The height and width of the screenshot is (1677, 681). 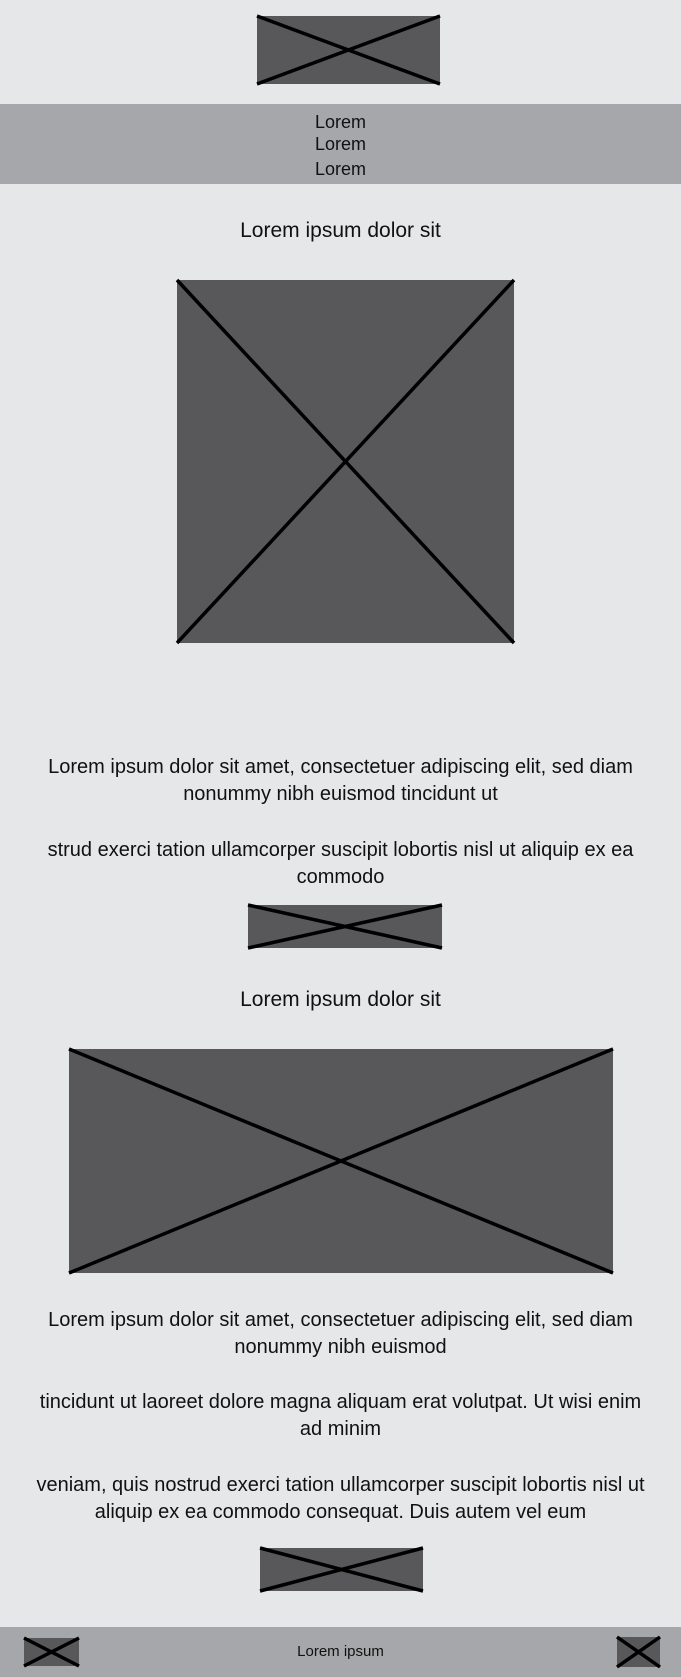 What do you see at coordinates (340, 999) in the screenshot?
I see `section2-heading: Lorem ipsum dolor sit` at bounding box center [340, 999].